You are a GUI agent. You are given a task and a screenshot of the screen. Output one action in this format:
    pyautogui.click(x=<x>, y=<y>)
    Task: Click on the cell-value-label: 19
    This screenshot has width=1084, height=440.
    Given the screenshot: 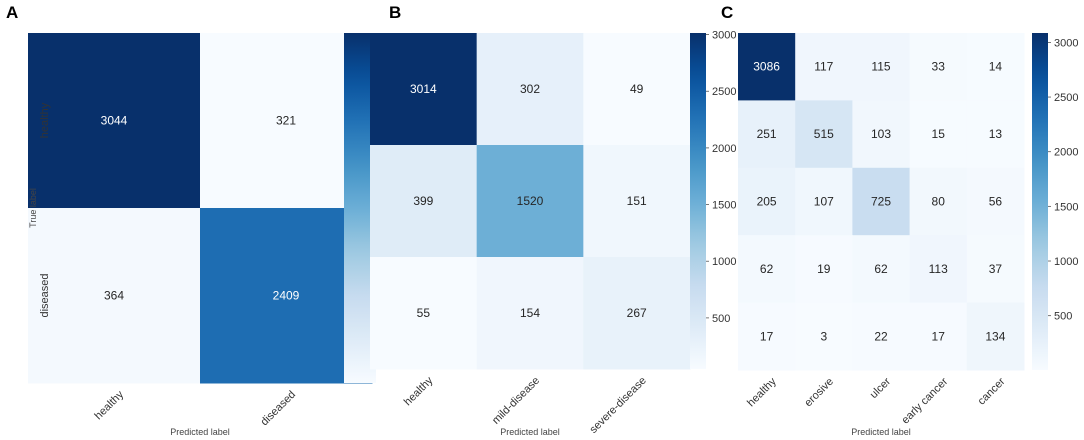 What is the action you would take?
    pyautogui.click(x=824, y=269)
    